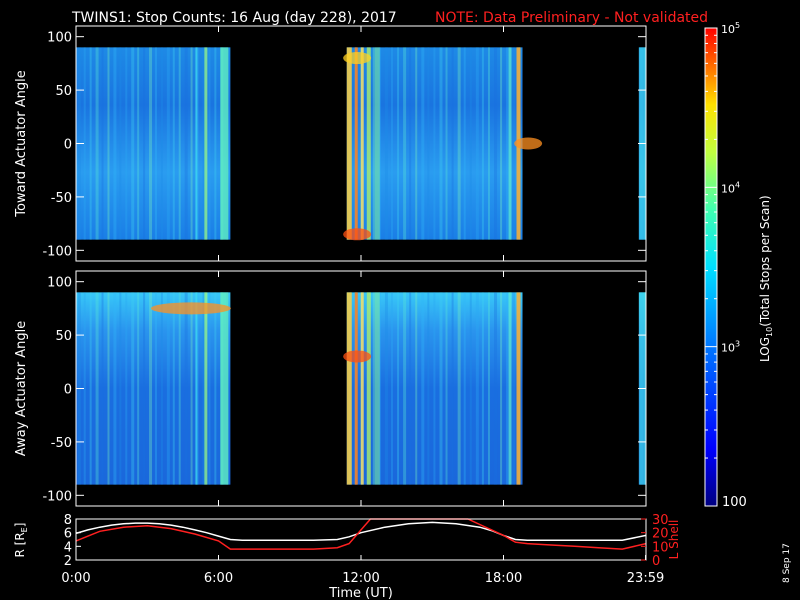 The width and height of the screenshot is (800, 600). Describe the element at coordinates (503, 578) in the screenshot. I see `x-tick-label: 18:00` at that location.